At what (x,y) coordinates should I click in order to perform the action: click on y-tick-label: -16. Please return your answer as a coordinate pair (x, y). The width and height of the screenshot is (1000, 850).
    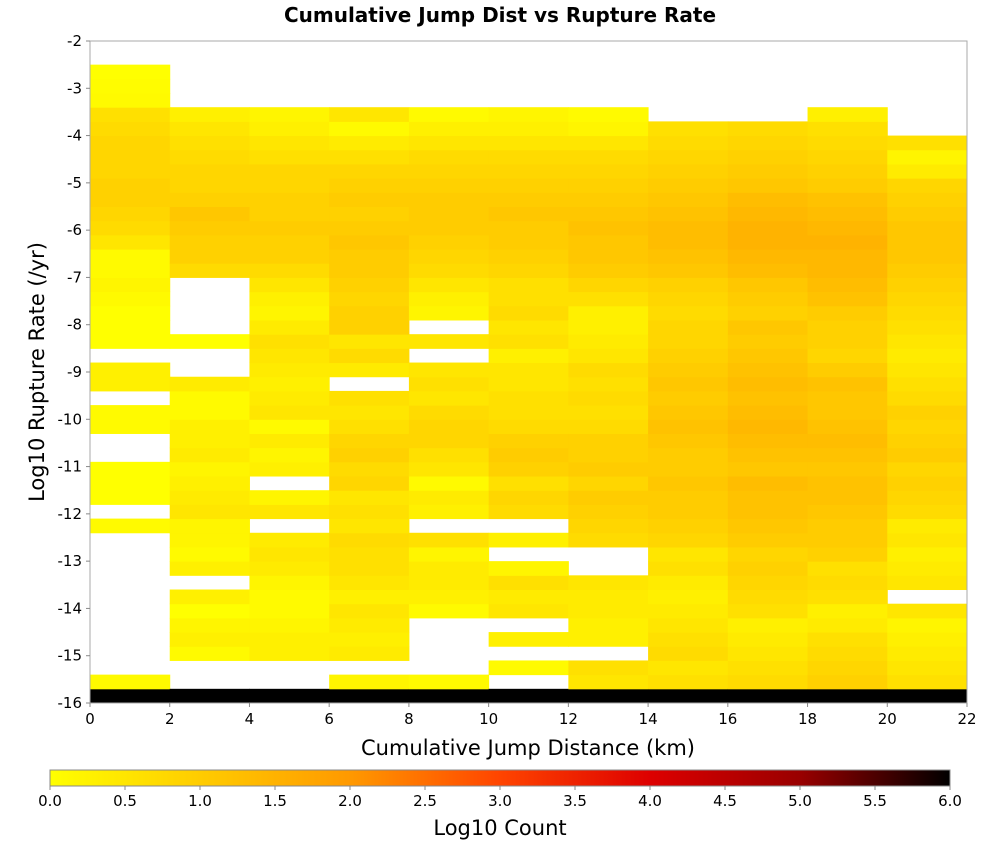
    Looking at the image, I should click on (70, 703).